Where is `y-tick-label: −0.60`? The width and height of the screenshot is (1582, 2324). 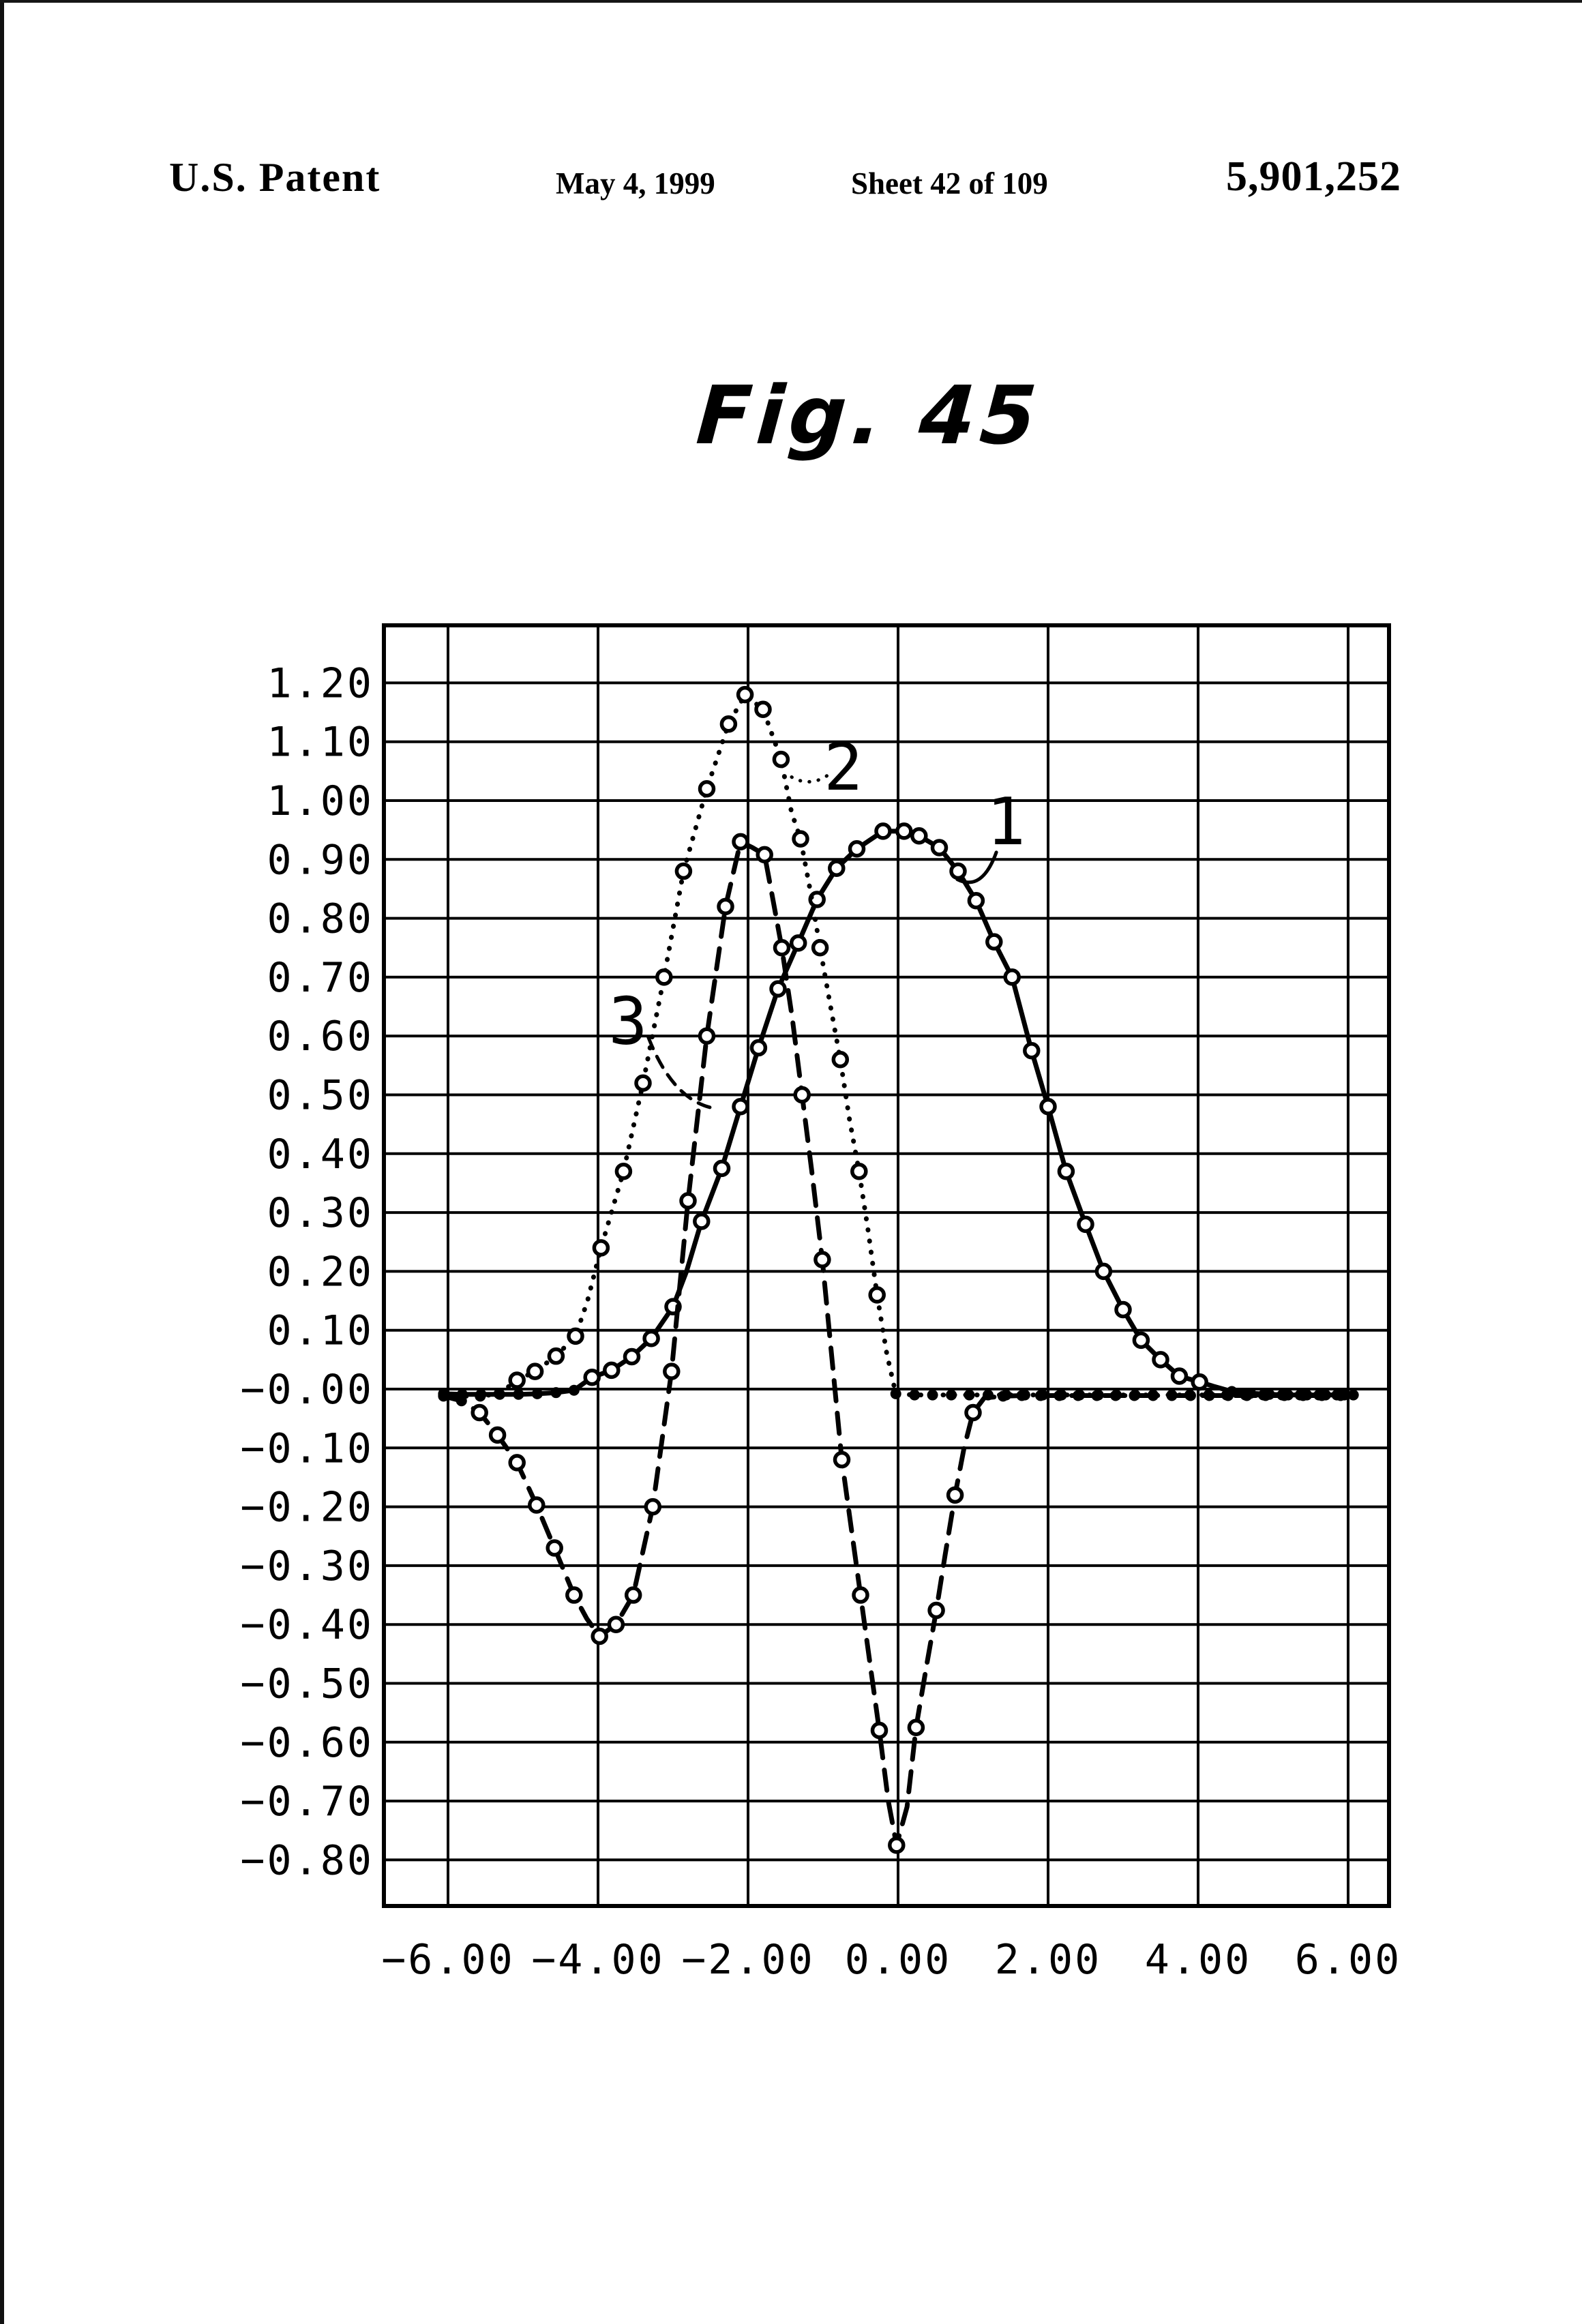
y-tick-label: −0.60 is located at coordinates (307, 1743).